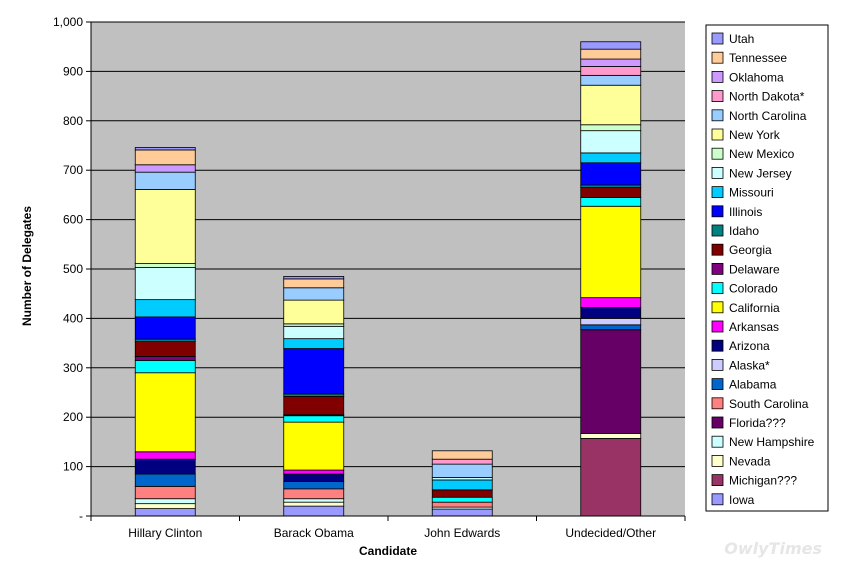 This screenshot has width=845, height=566. What do you see at coordinates (72, 269) in the screenshot?
I see `y-tick-labels: - 100 200 300 400 500 600 700 800 900 1,000` at bounding box center [72, 269].